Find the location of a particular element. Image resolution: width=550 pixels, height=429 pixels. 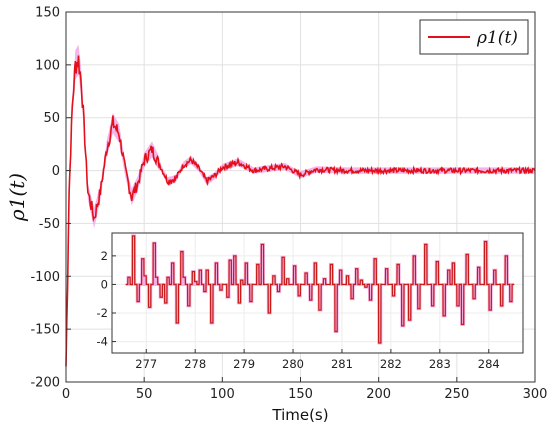

y-axis-label: ρ1(t) is located at coordinates (17, 197).